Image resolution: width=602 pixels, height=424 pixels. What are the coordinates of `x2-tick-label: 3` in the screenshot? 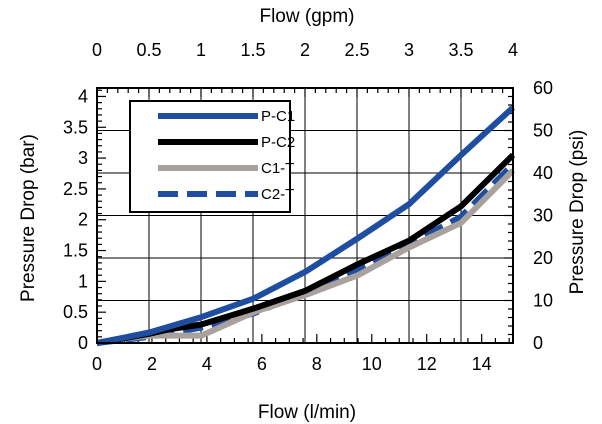 It's located at (409, 50).